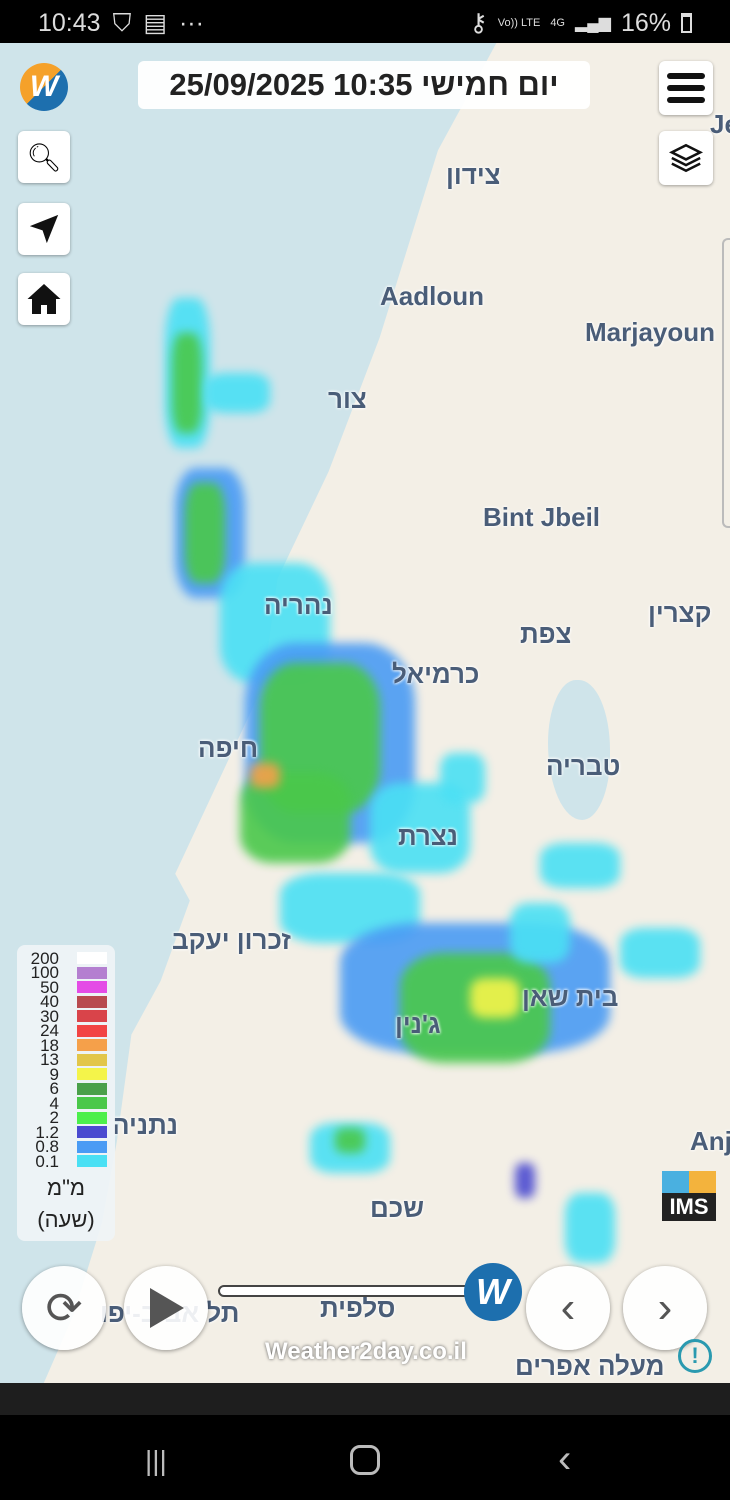  Describe the element at coordinates (66, 1147) in the screenshot. I see `legend-item: 0.8` at that location.